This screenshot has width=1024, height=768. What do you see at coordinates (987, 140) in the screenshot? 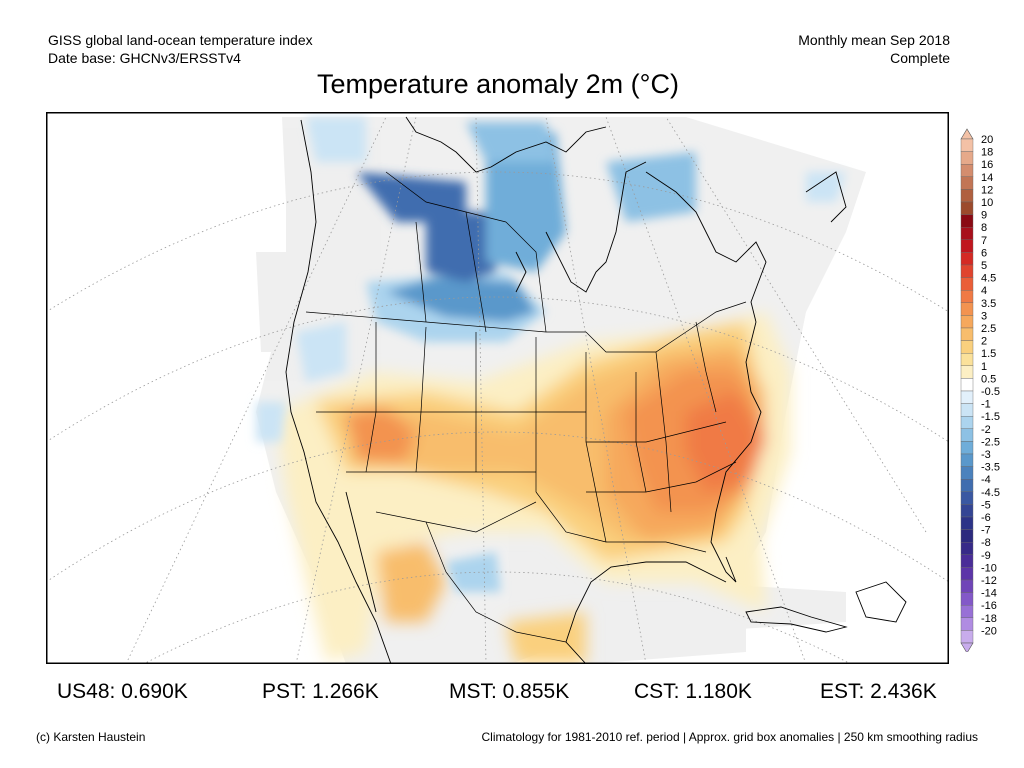
I see `scale-label: 20` at bounding box center [987, 140].